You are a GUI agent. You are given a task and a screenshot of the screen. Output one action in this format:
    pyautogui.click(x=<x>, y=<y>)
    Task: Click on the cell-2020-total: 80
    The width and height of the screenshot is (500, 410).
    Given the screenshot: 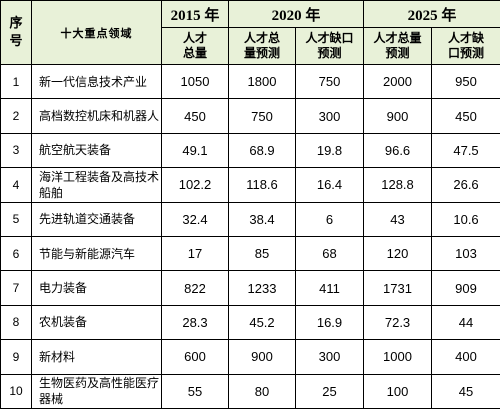 What is the action you would take?
    pyautogui.click(x=262, y=391)
    